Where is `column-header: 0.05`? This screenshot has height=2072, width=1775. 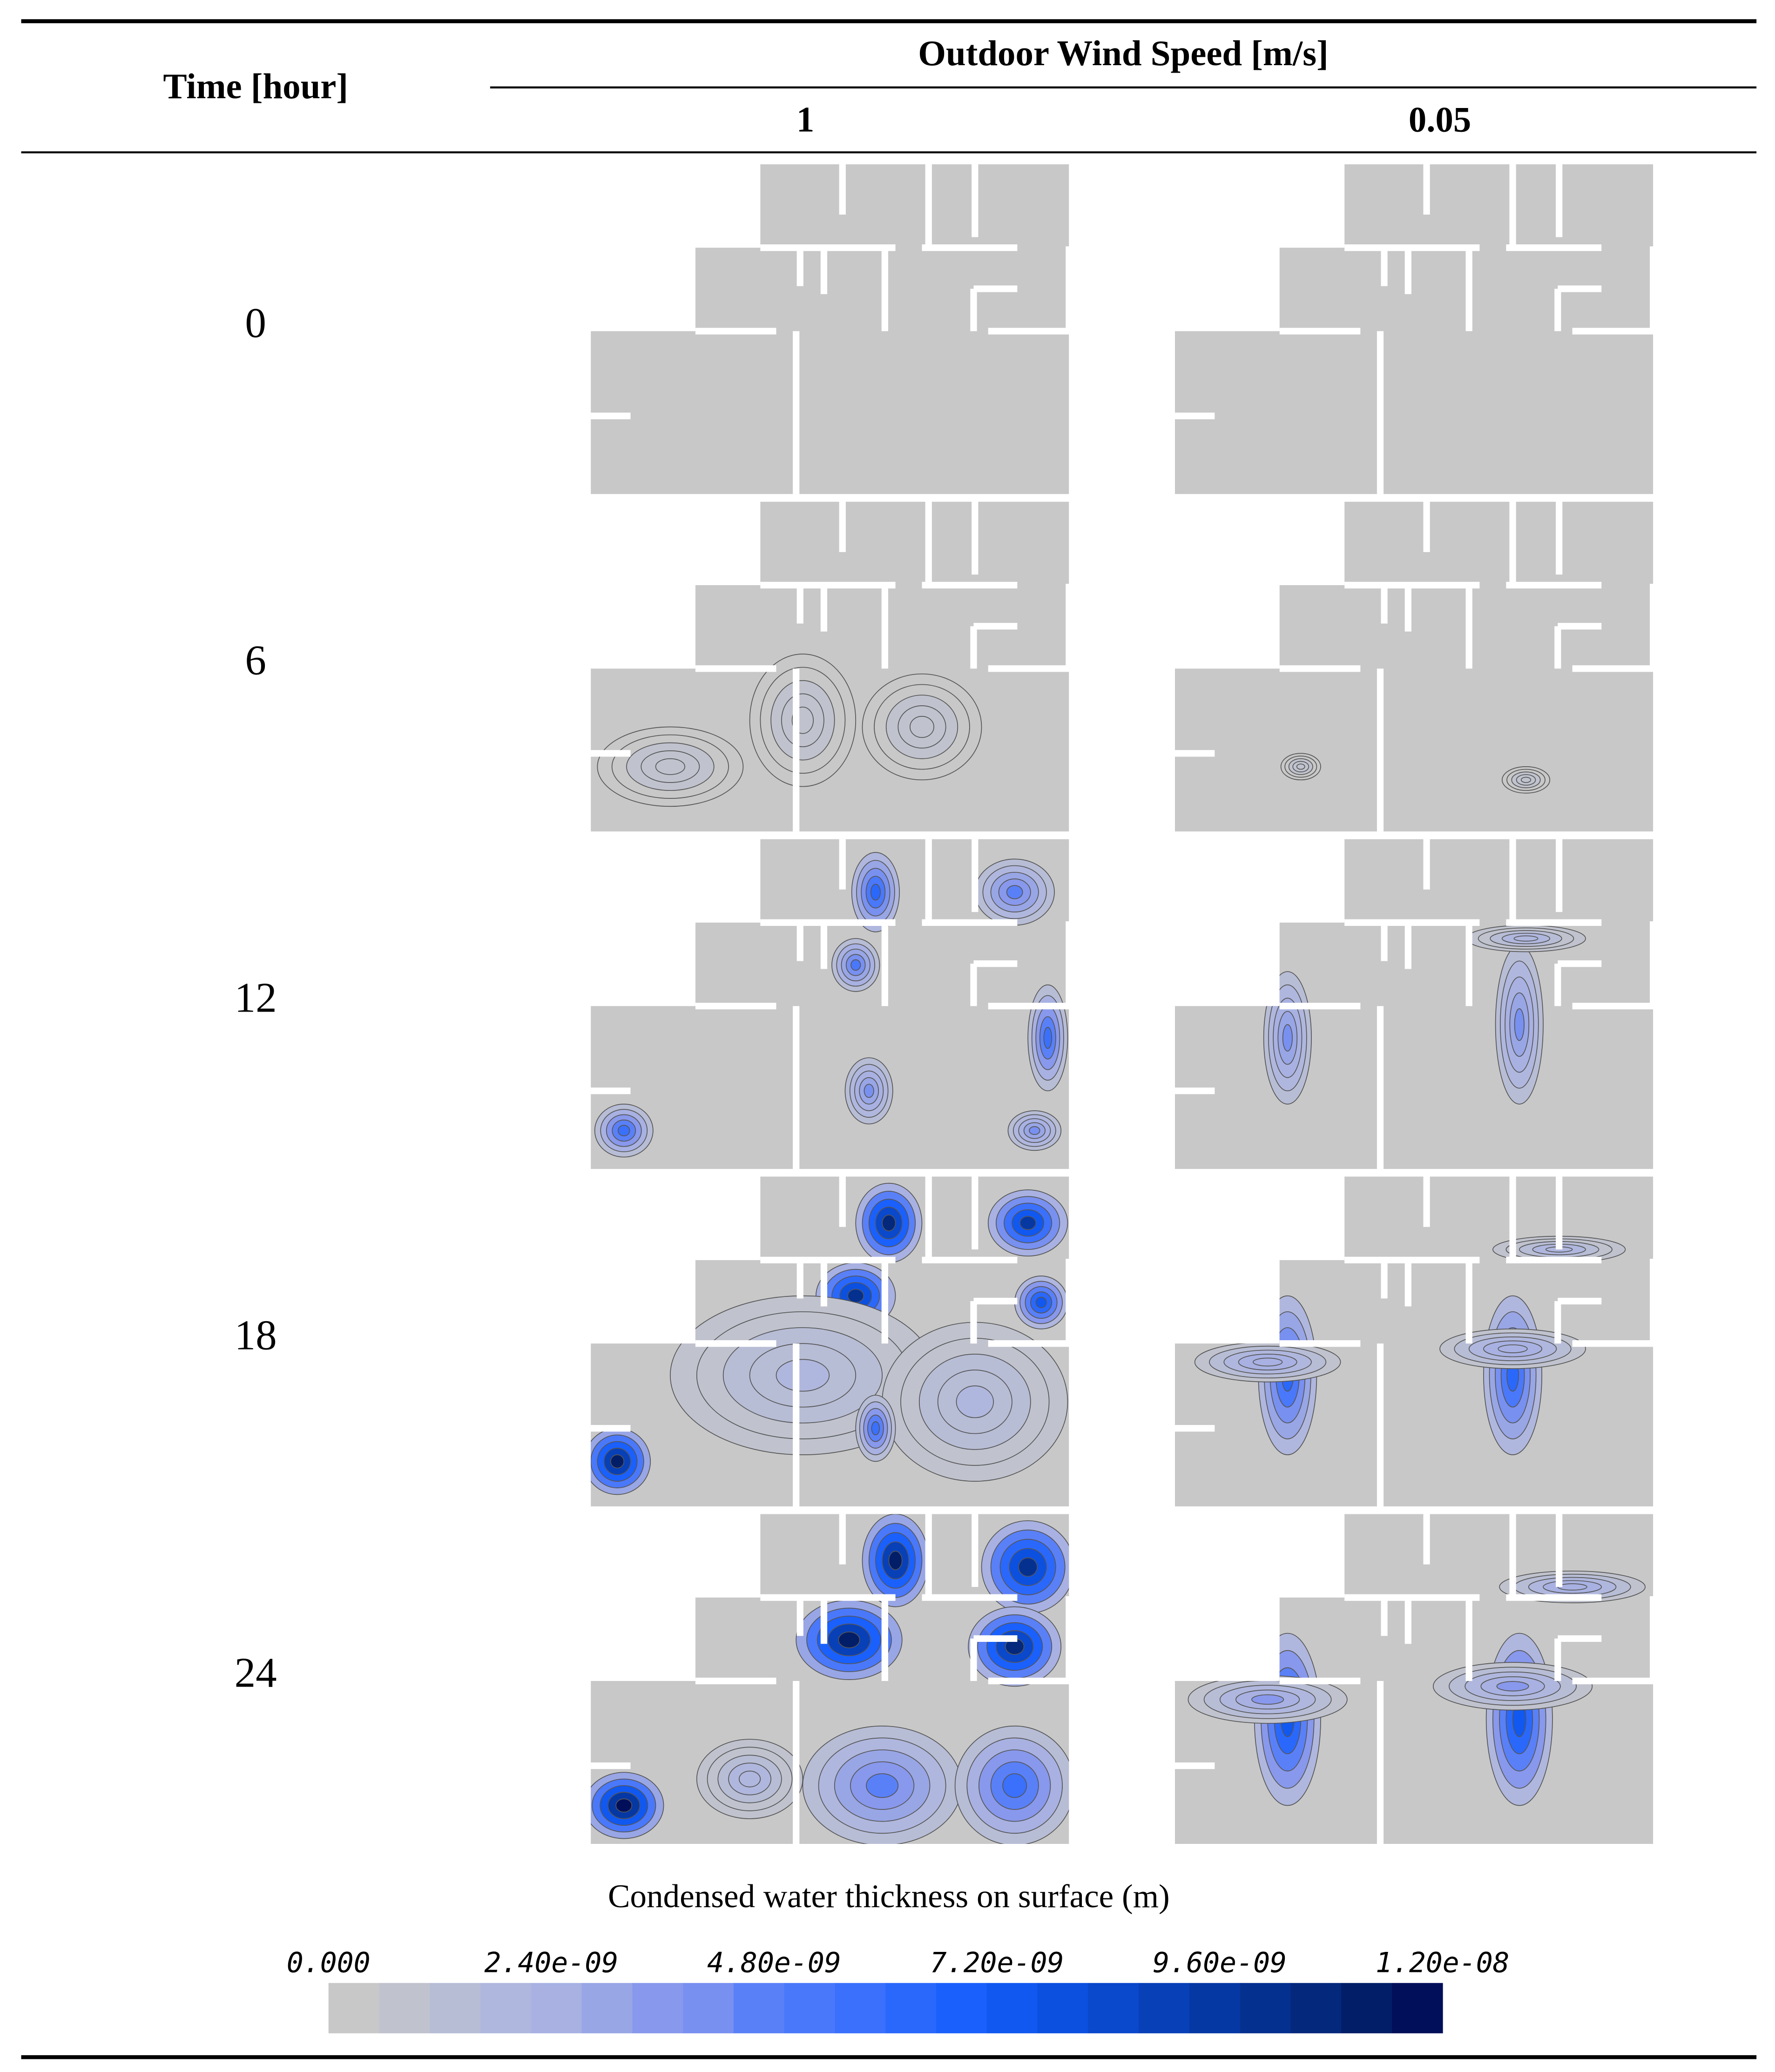
column-header: 0.05 is located at coordinates (1440, 120).